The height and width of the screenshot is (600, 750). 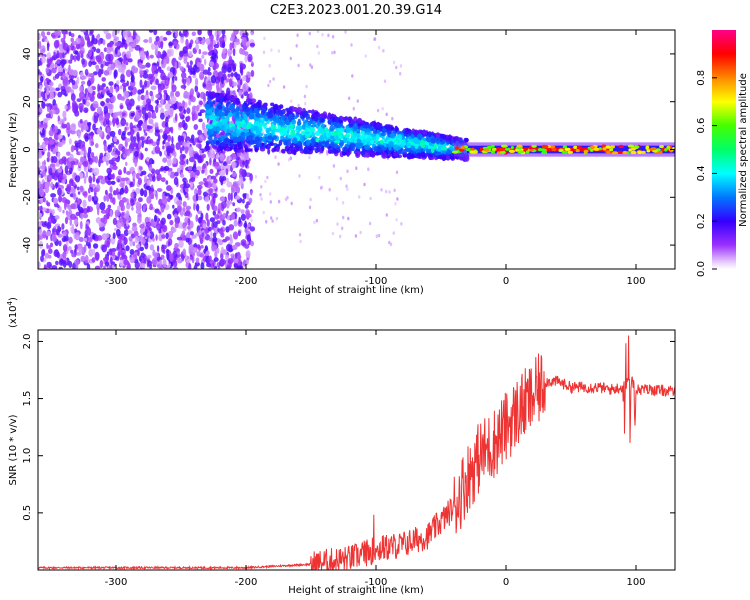 What do you see at coordinates (743, 150) in the screenshot?
I see `colorbar-label: Normalized spectral amplitude` at bounding box center [743, 150].